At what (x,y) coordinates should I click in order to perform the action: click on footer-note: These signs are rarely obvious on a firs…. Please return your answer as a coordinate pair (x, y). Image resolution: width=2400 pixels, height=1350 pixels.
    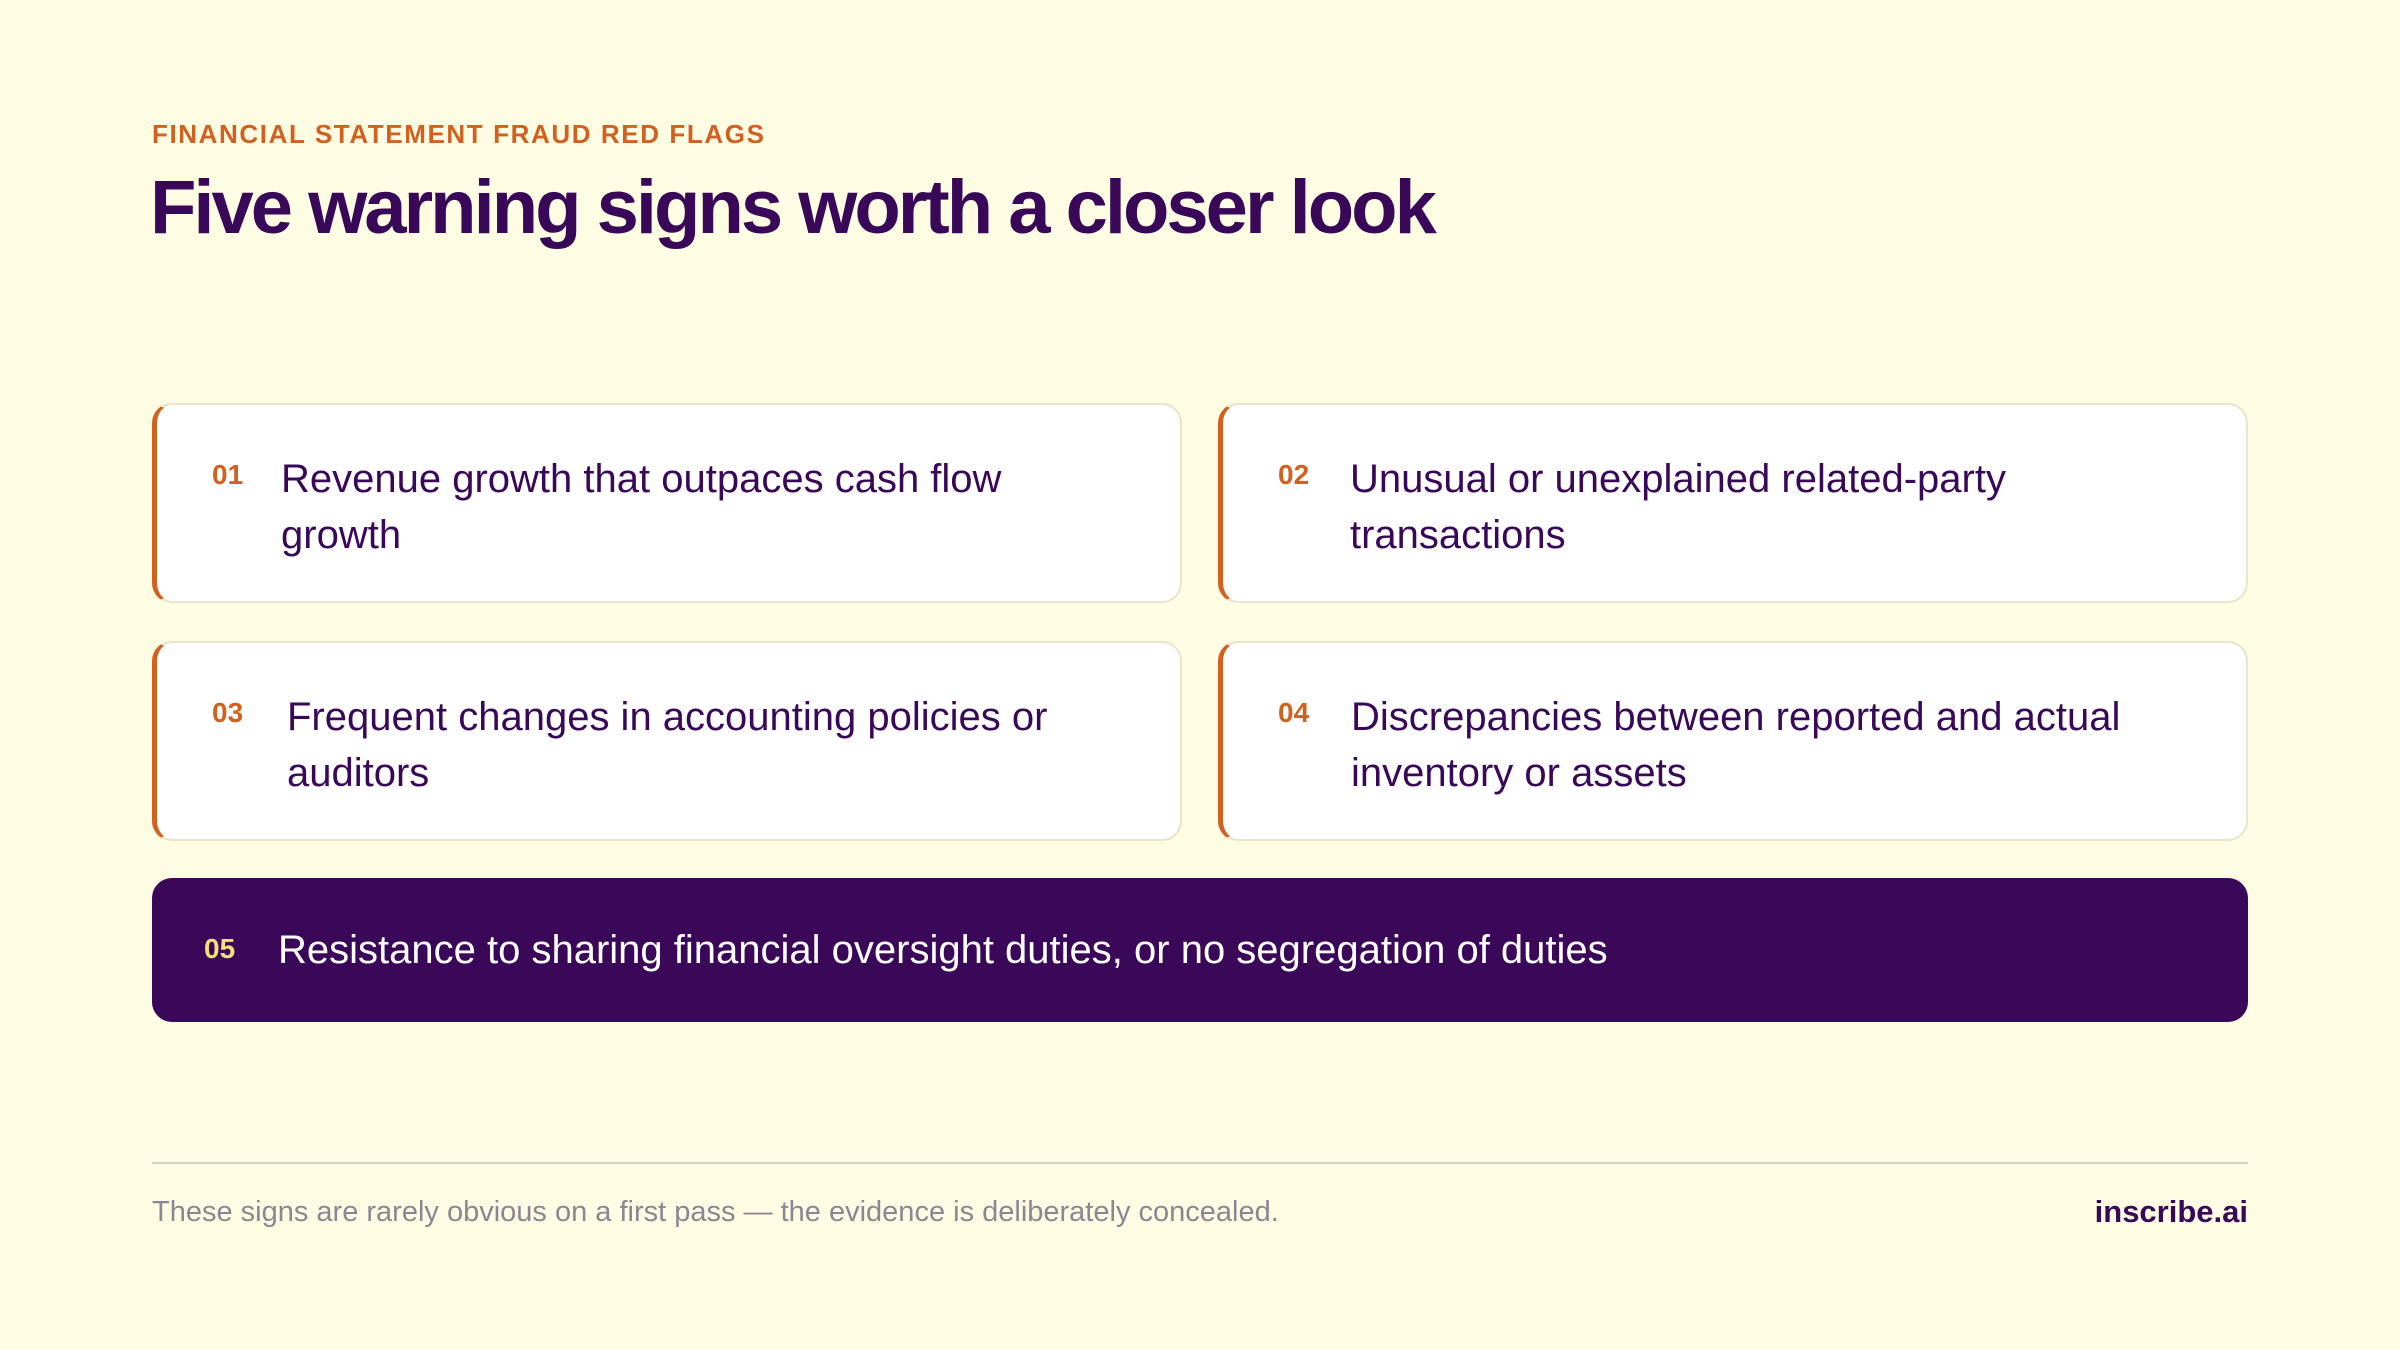
    Looking at the image, I should click on (715, 1212).